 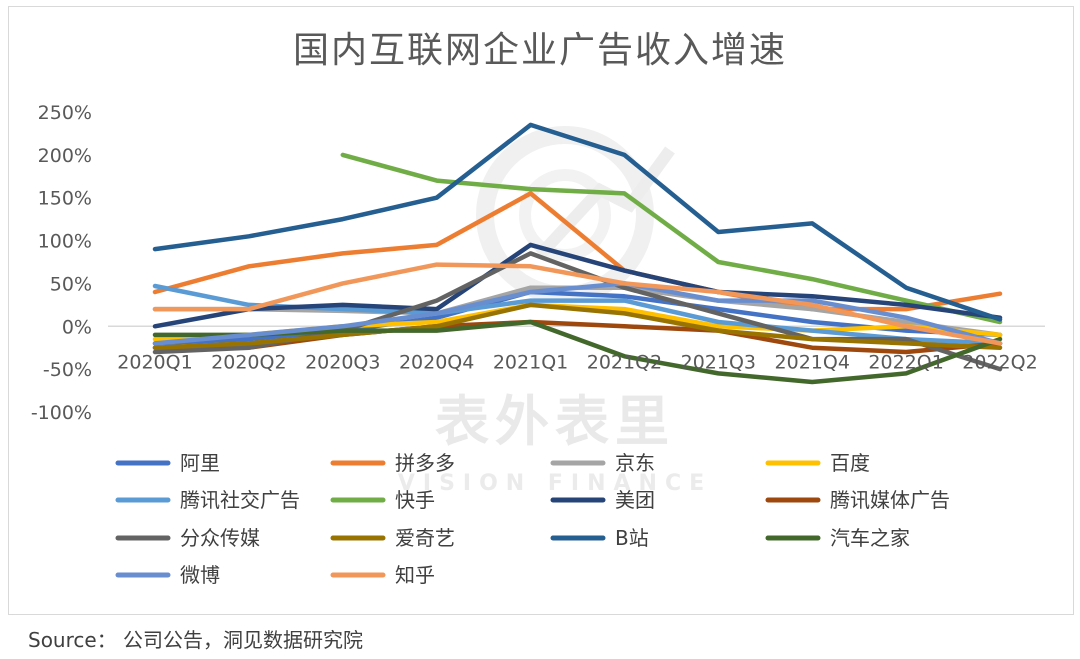 I want to click on legend-entry: 汽车之家, so click(x=837, y=538).